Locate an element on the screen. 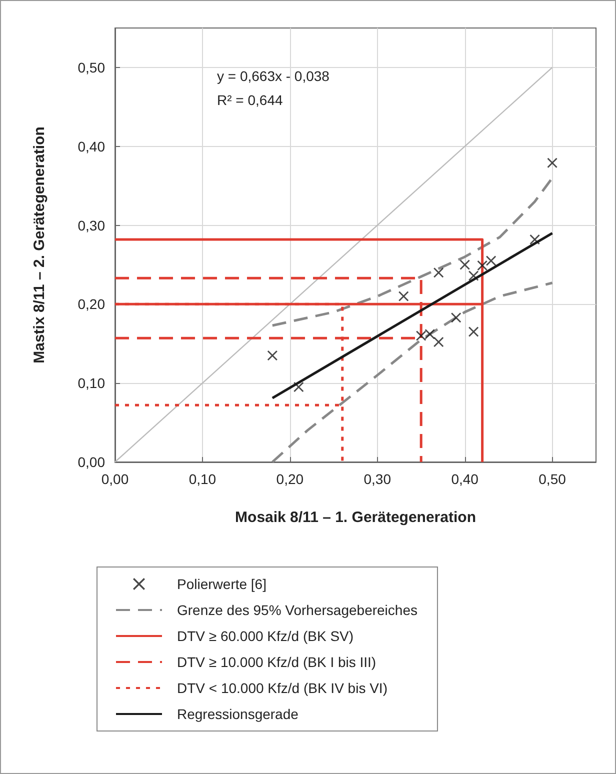 Image resolution: width=616 pixels, height=774 pixels. legend-label: DTV ≥ 10.000 Kfz/d (BK I bis III) is located at coordinates (276, 662).